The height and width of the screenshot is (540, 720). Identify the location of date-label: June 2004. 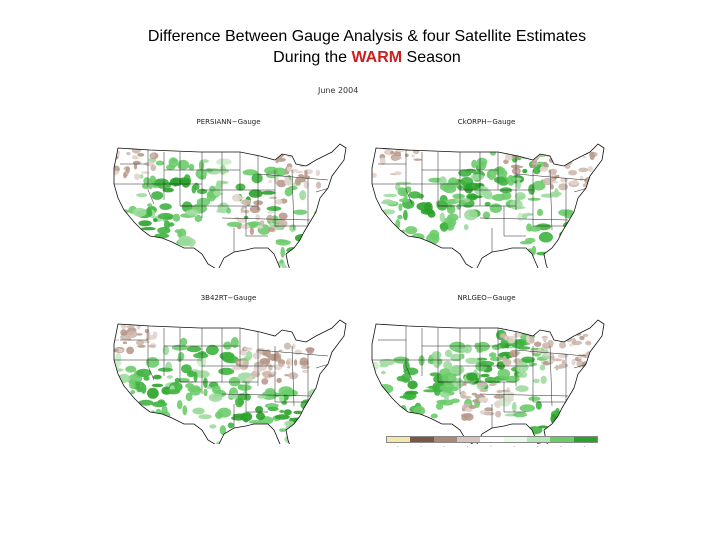
(338, 90).